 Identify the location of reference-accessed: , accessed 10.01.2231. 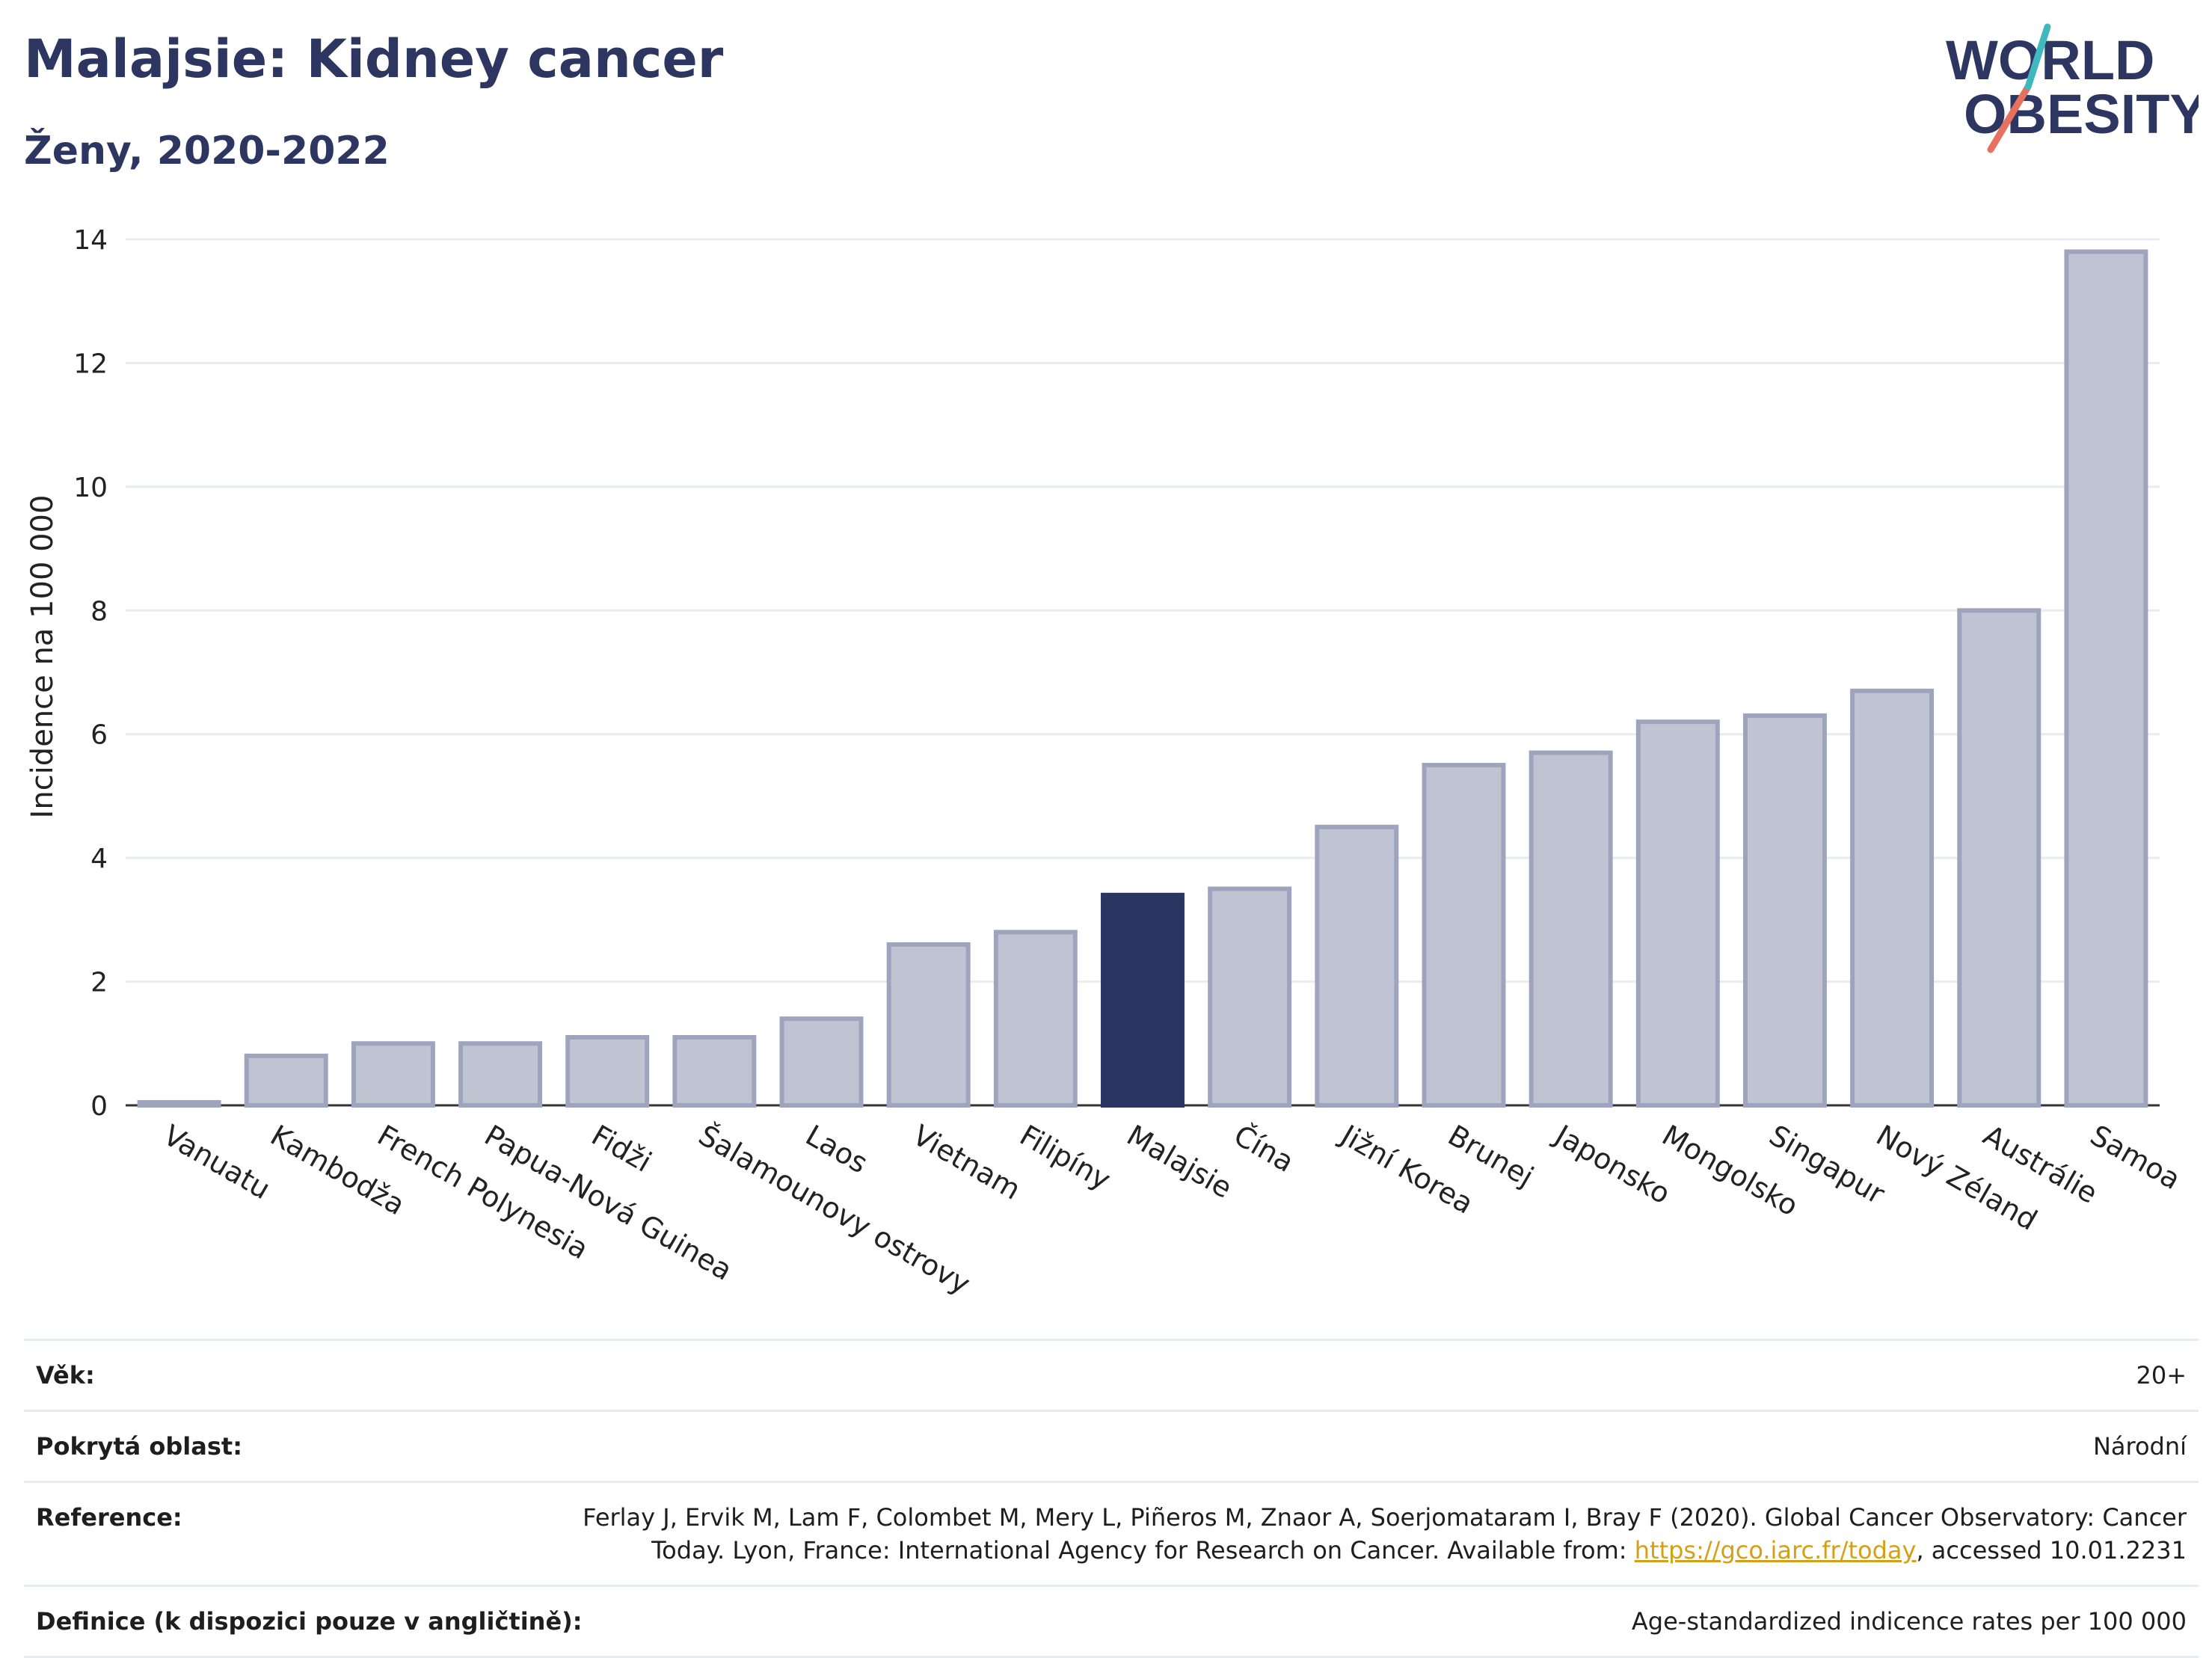
(2051, 1550).